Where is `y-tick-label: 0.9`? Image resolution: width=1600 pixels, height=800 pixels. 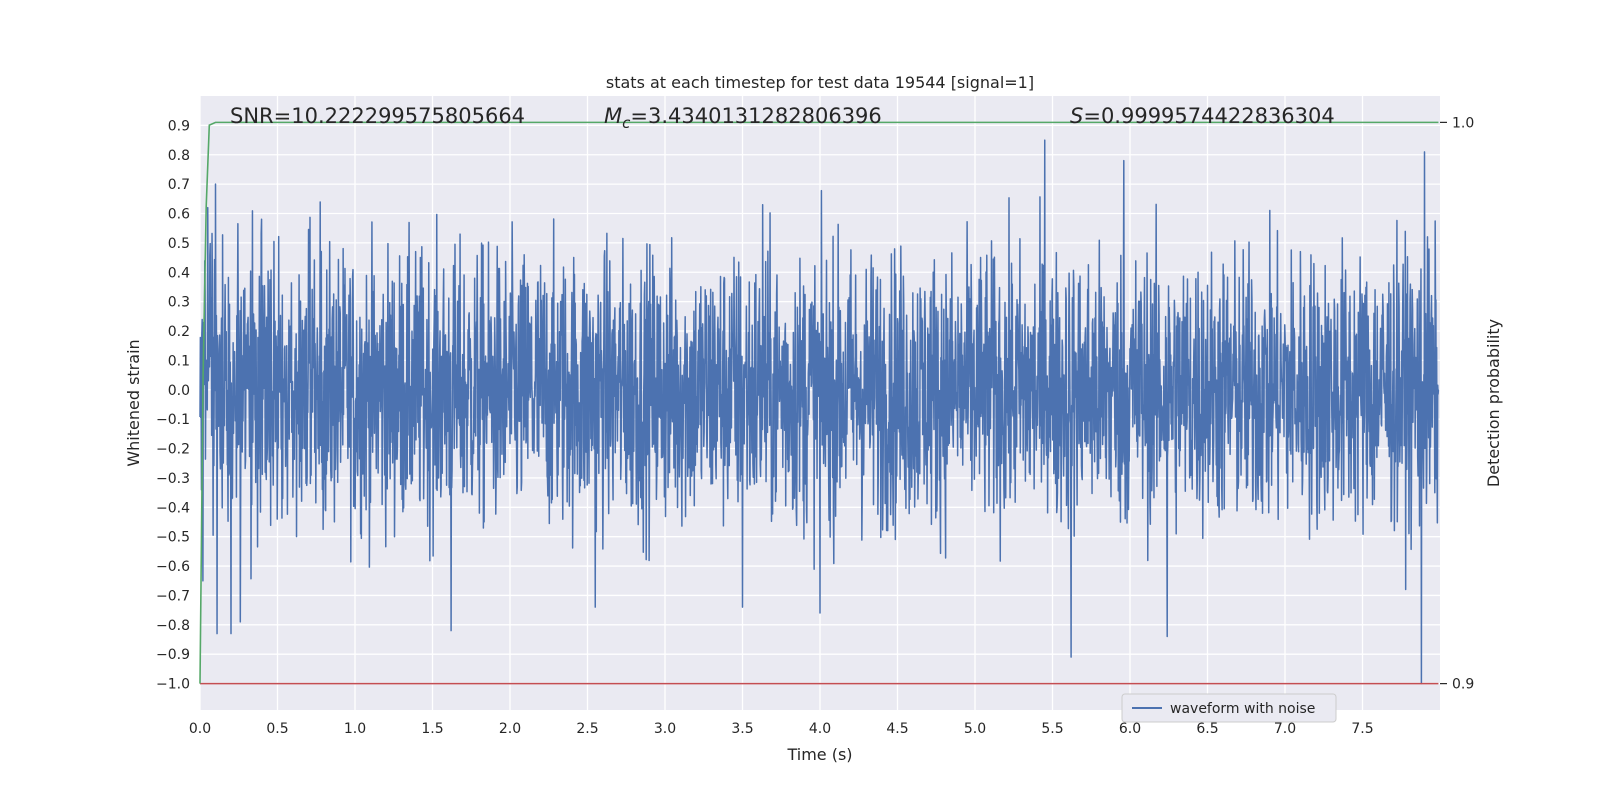 y-tick-label: 0.9 is located at coordinates (179, 126).